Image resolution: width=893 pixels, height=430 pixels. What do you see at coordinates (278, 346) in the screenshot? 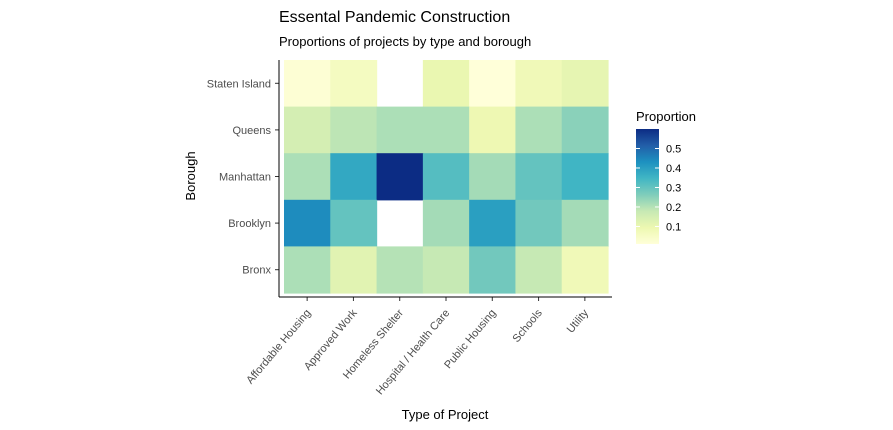
I see `x-tick-label: Affordable Housing` at bounding box center [278, 346].